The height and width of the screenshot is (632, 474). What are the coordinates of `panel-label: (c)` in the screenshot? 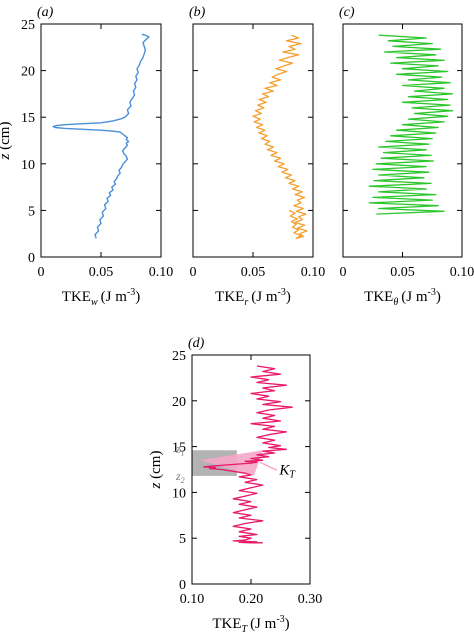 It's located at (347, 12).